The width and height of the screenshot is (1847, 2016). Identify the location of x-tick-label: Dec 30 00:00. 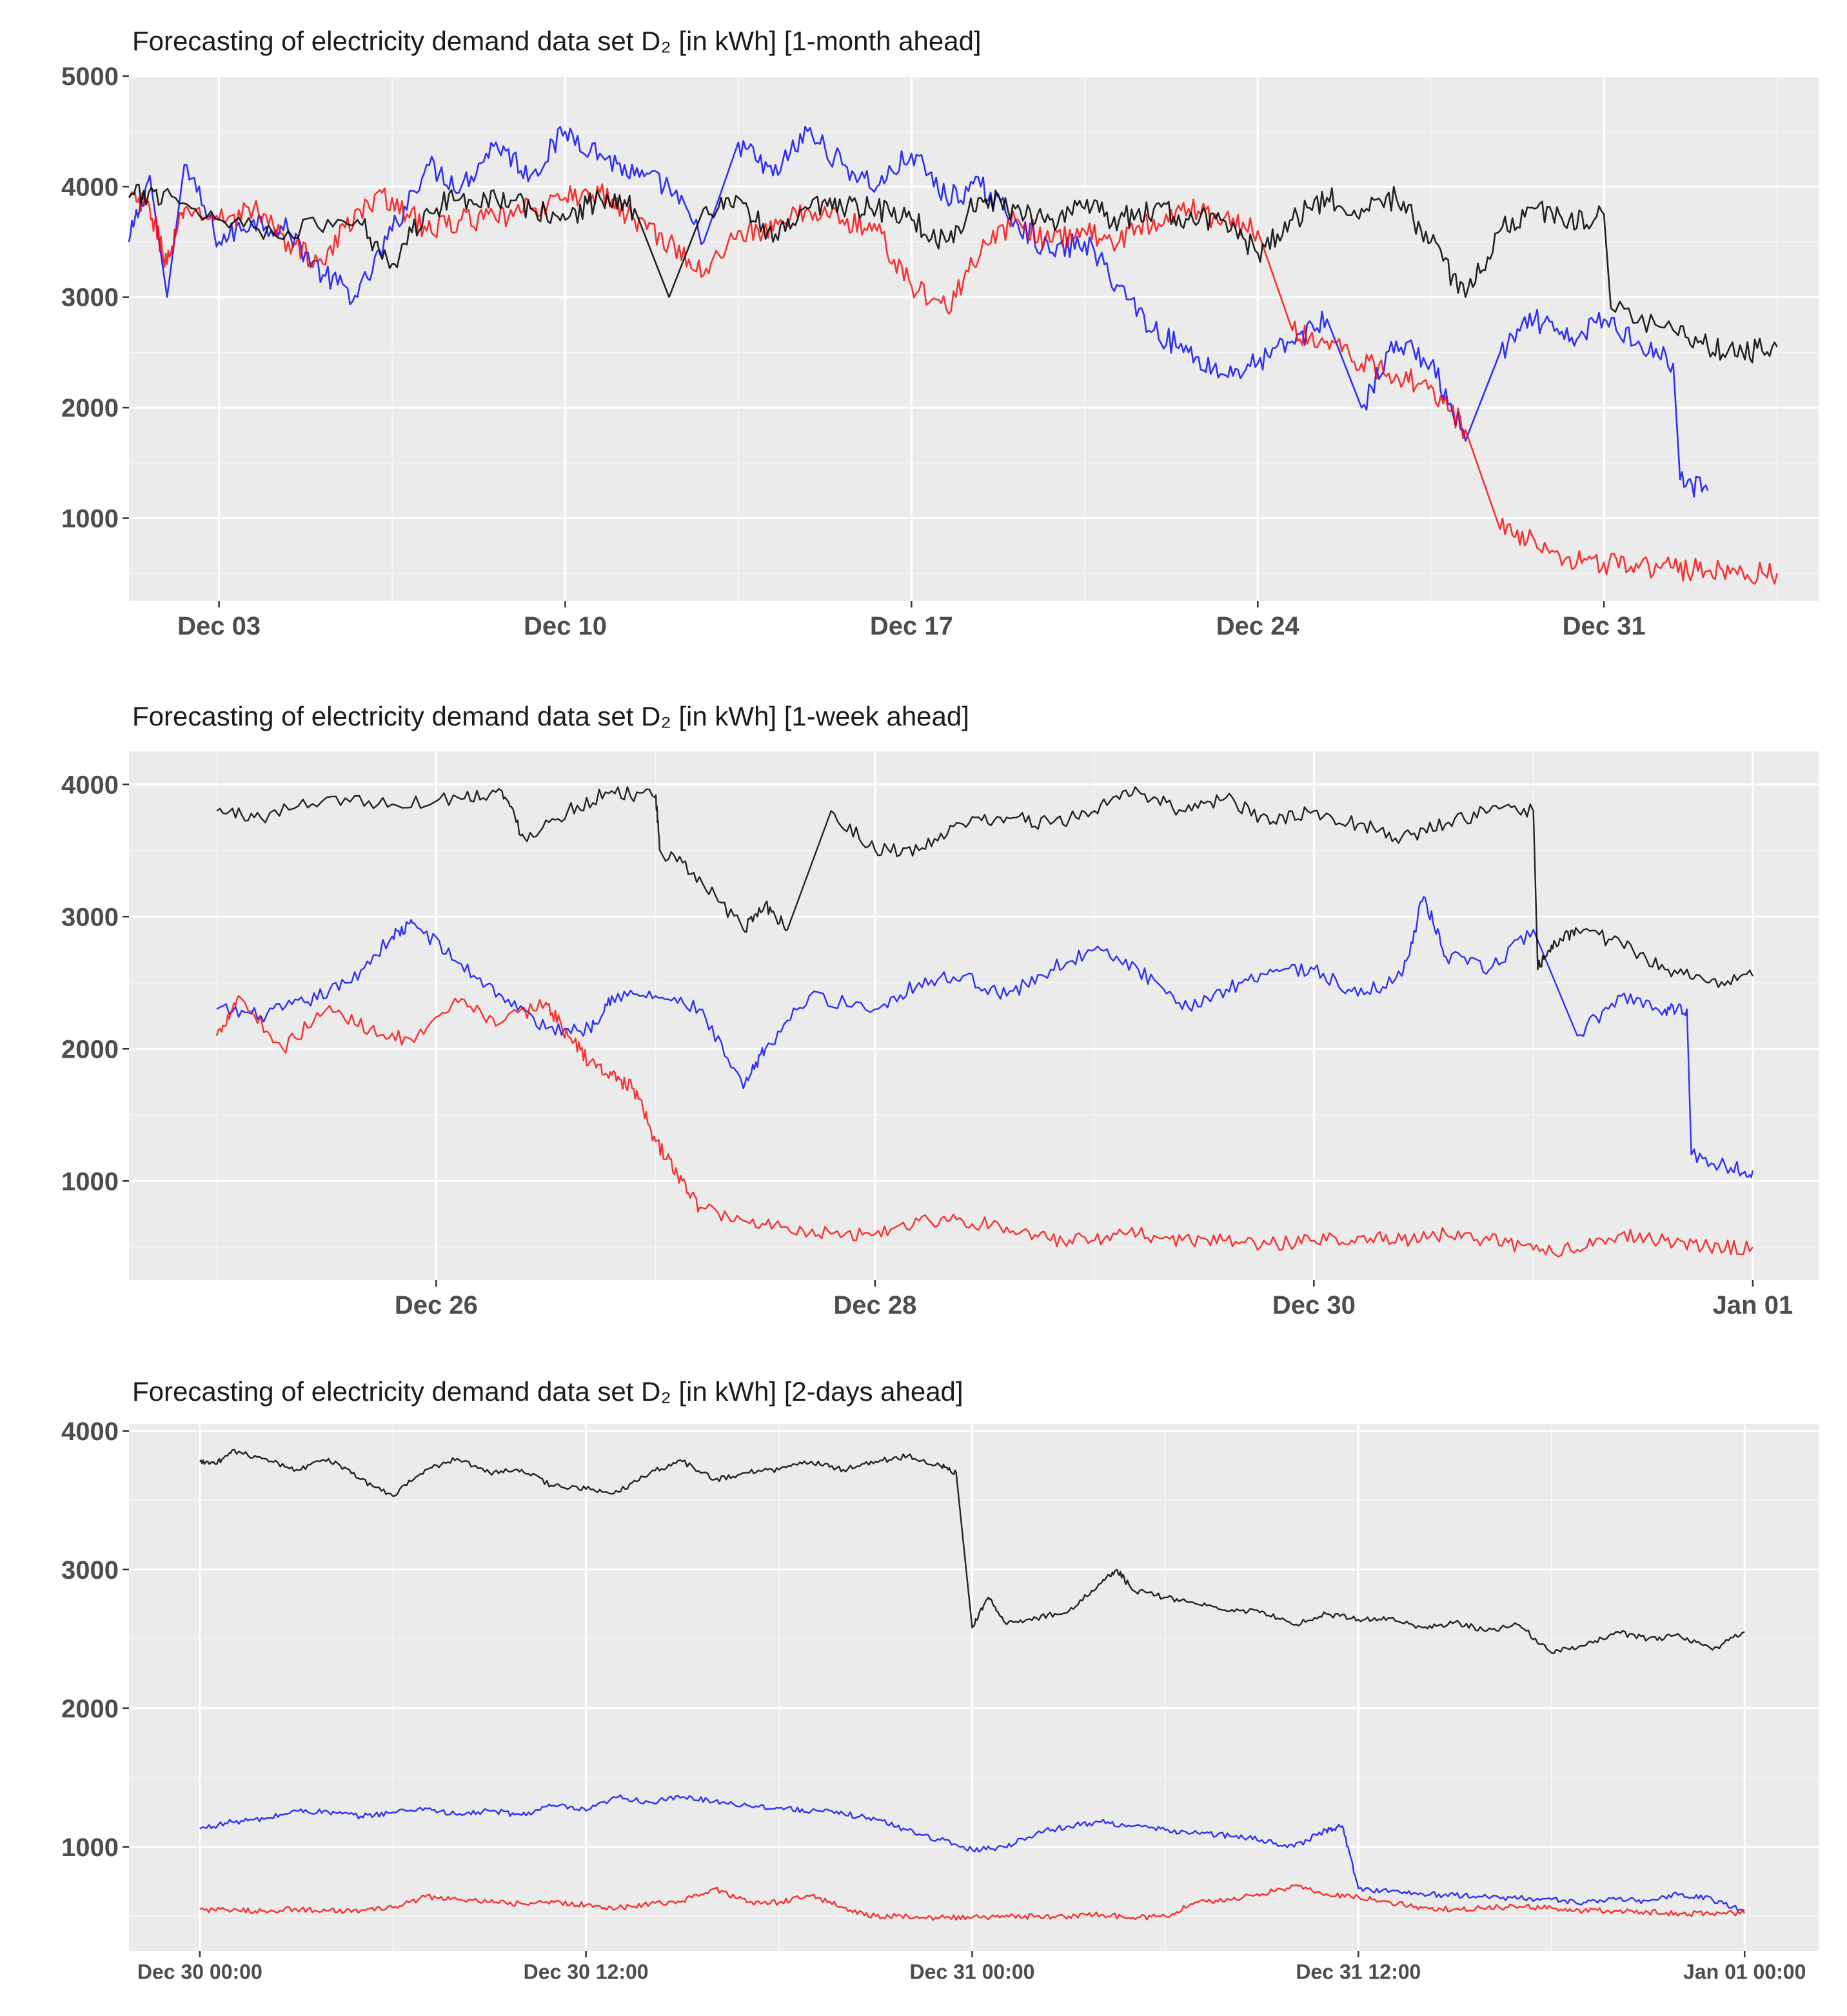
(199, 1973).